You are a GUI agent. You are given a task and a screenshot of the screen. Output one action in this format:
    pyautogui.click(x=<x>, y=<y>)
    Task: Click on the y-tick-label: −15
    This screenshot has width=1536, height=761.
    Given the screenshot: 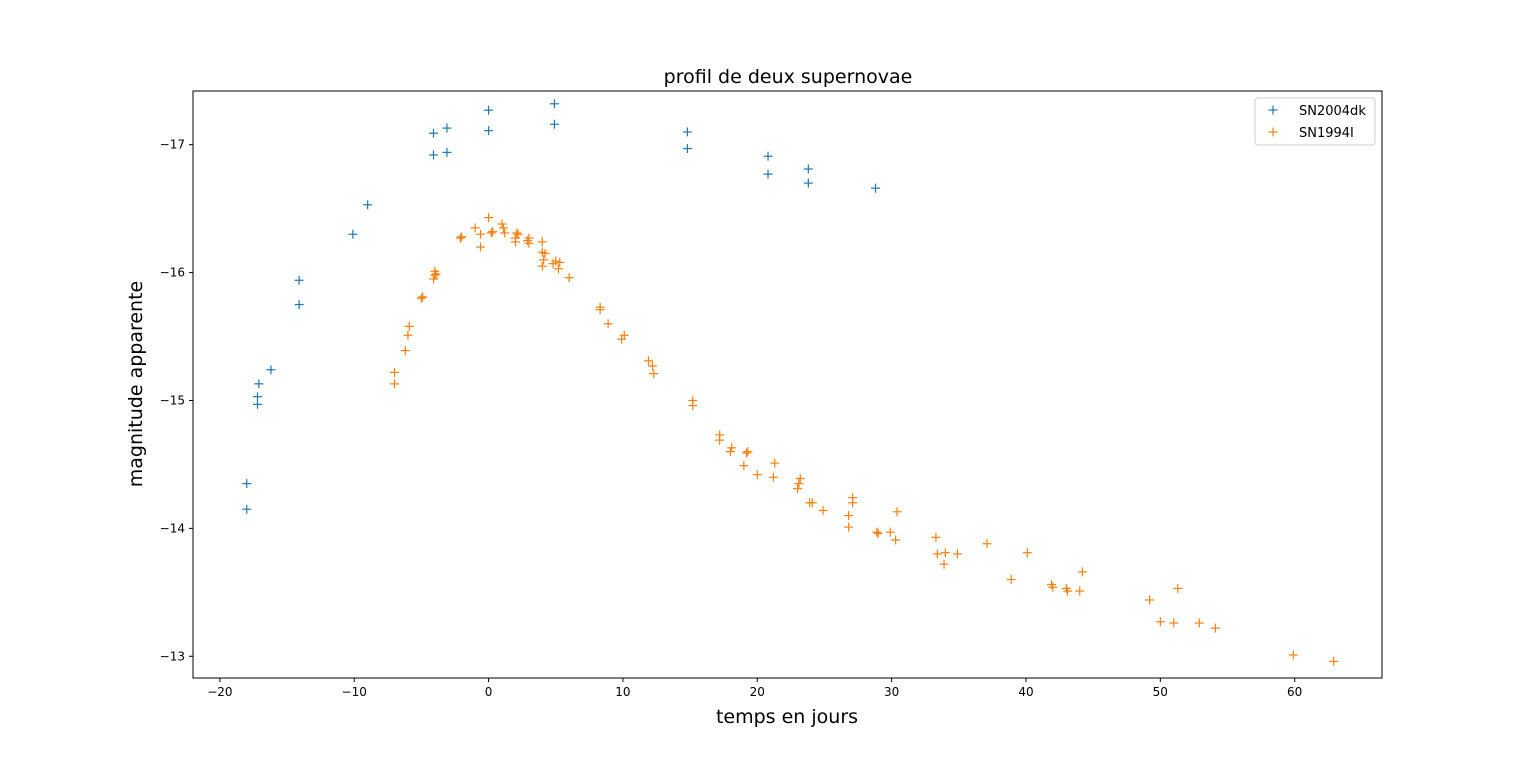 What is the action you would take?
    pyautogui.click(x=172, y=400)
    